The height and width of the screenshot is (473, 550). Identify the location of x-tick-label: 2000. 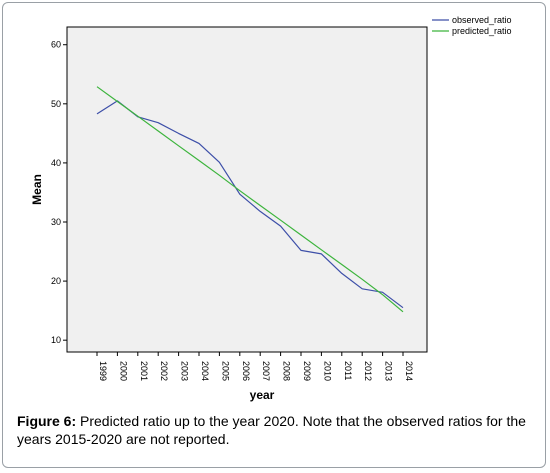
(123, 371).